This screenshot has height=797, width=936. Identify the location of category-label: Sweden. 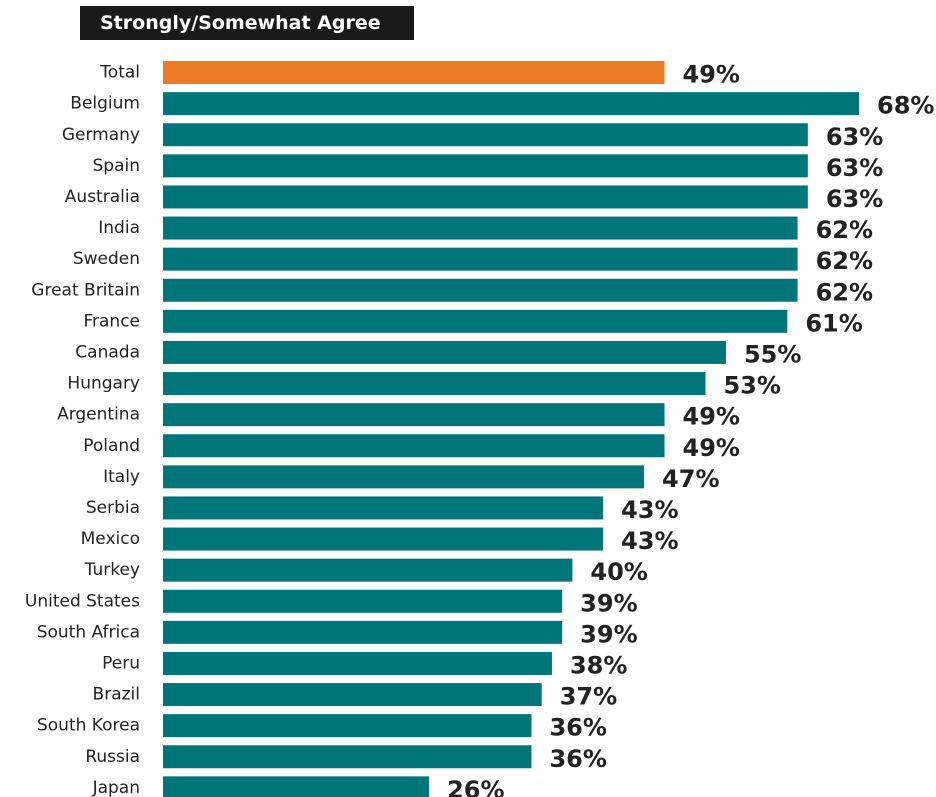
(106, 259).